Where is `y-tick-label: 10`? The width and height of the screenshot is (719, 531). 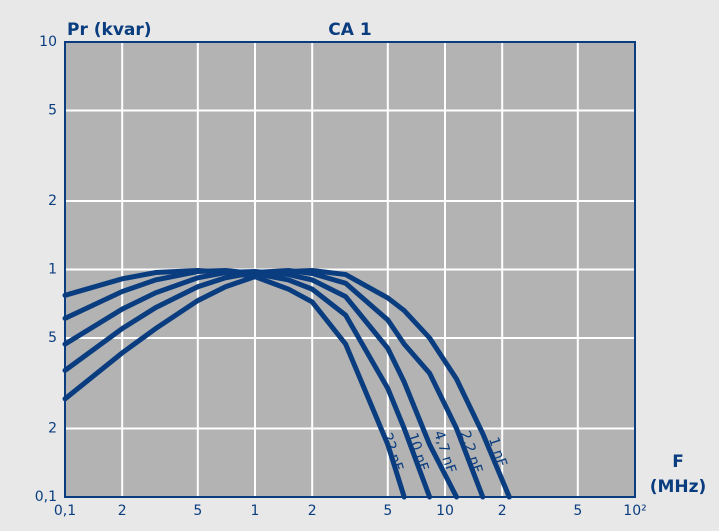
y-tick-label: 10 is located at coordinates (48, 42).